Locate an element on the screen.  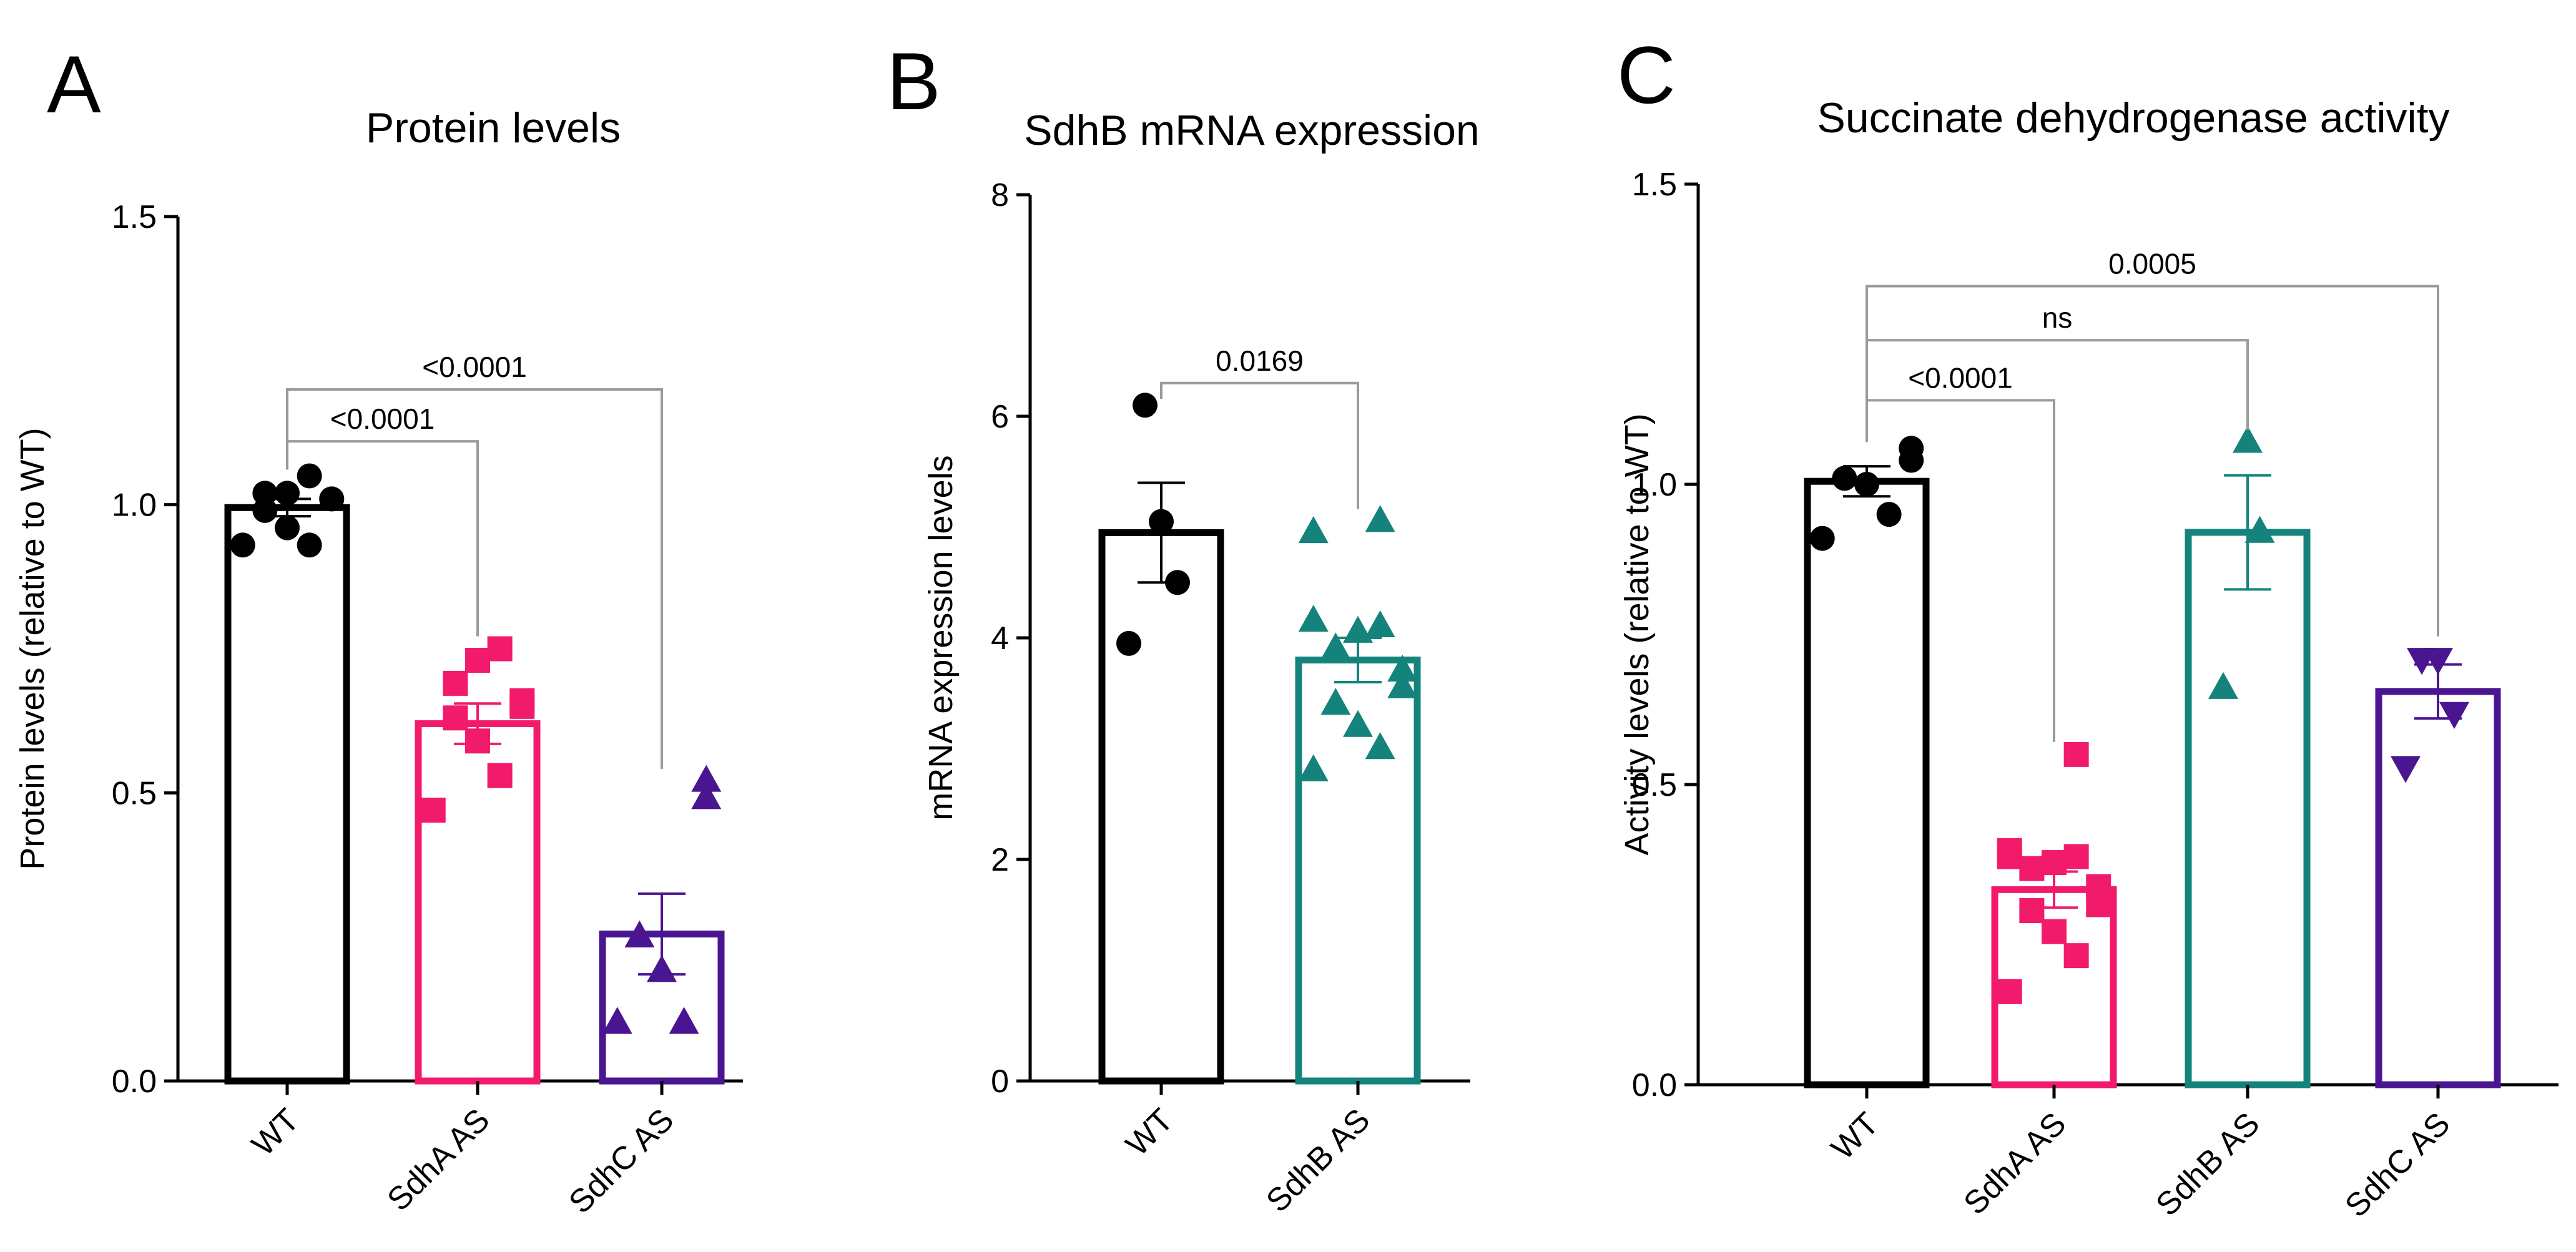
bar-sdhb-as is located at coordinates (2248, 809).